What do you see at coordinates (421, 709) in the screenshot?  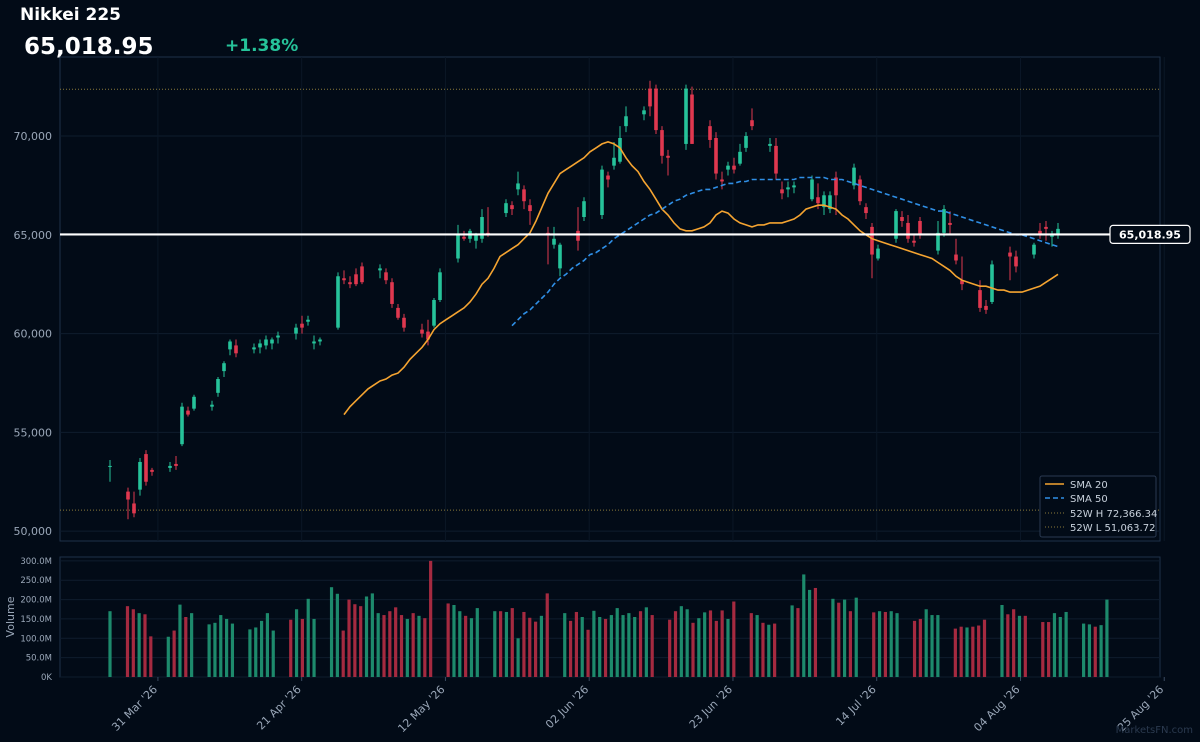 I see `date-axis-tick-label: 12 May '26` at bounding box center [421, 709].